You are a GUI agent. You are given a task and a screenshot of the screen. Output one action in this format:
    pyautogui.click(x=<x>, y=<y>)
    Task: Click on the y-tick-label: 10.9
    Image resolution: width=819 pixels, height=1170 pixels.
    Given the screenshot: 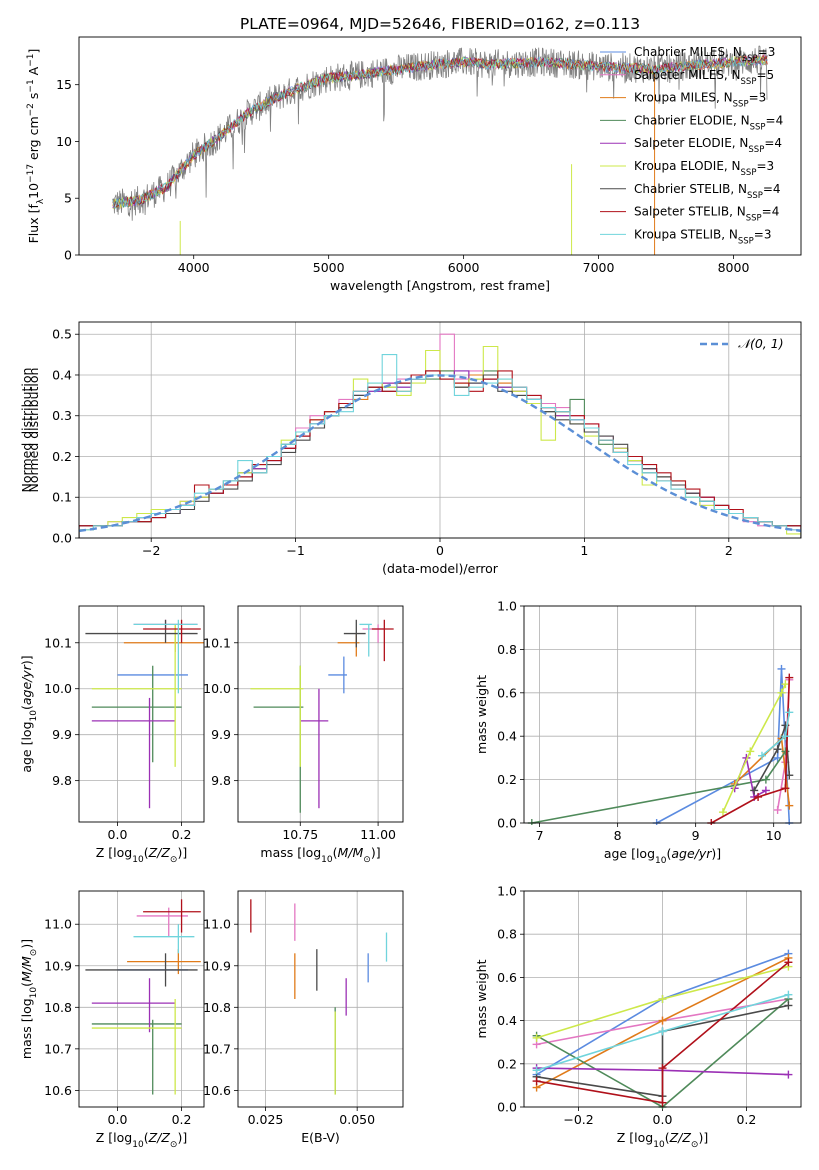 What is the action you would take?
    pyautogui.click(x=58, y=965)
    